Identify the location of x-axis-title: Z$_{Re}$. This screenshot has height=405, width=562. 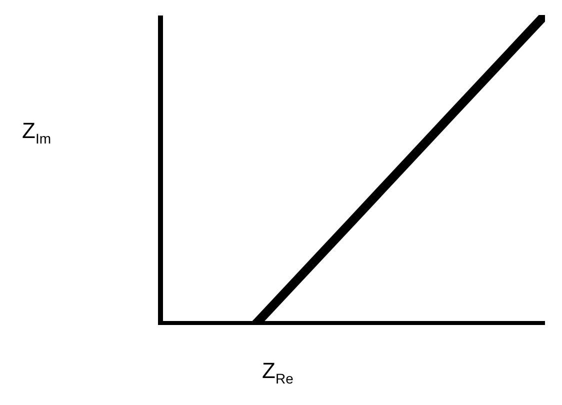
(278, 372).